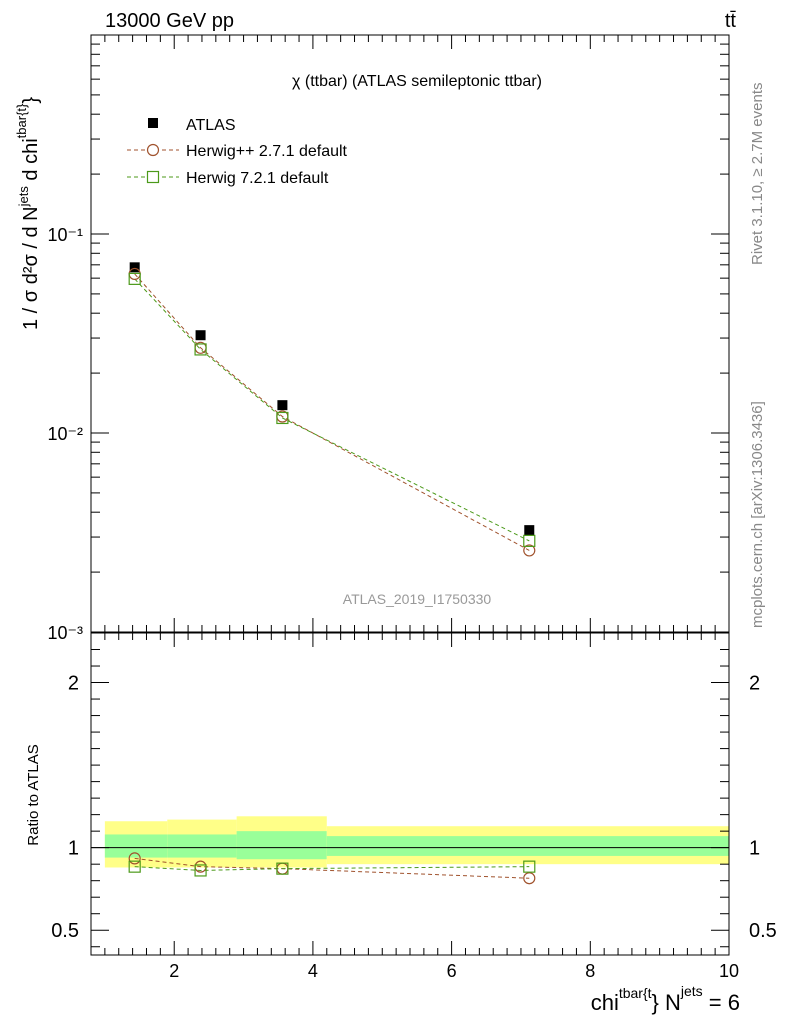  I want to click on xlabel-mid: } N, so click(666, 1002).